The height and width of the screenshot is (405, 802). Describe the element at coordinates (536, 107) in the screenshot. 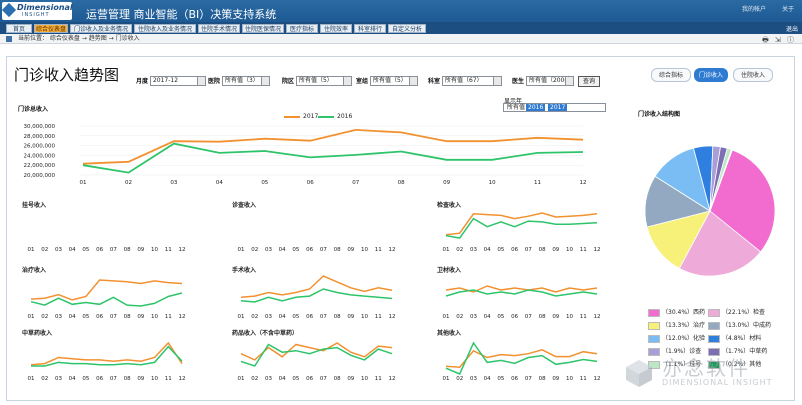

I see `year-option-2016: 2016` at that location.